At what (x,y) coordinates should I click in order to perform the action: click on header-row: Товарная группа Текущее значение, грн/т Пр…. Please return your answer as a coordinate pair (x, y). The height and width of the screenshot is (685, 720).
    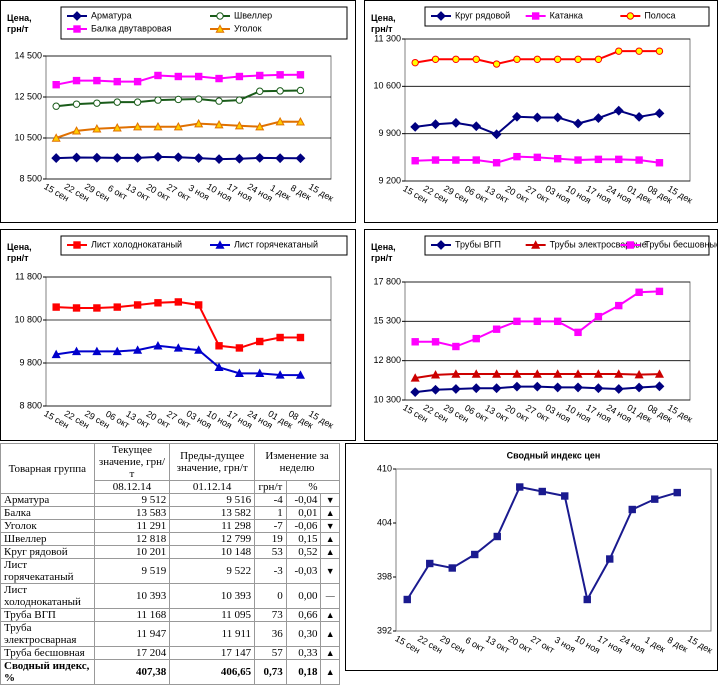
    Looking at the image, I should click on (170, 468).